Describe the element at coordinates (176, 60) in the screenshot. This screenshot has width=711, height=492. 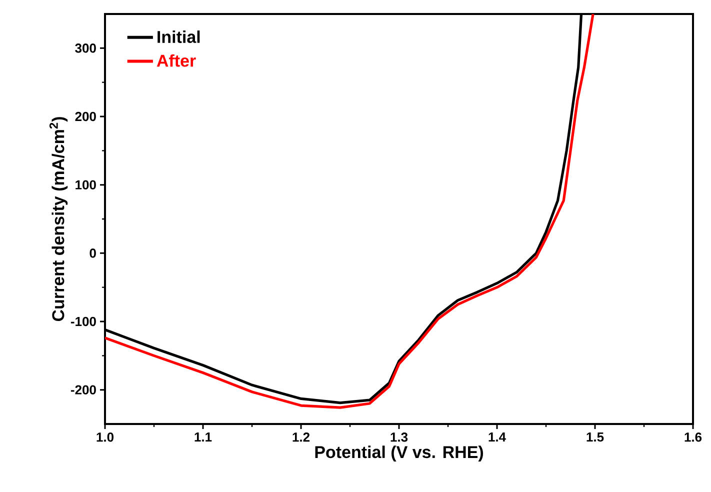
I see `legend-label: After` at that location.